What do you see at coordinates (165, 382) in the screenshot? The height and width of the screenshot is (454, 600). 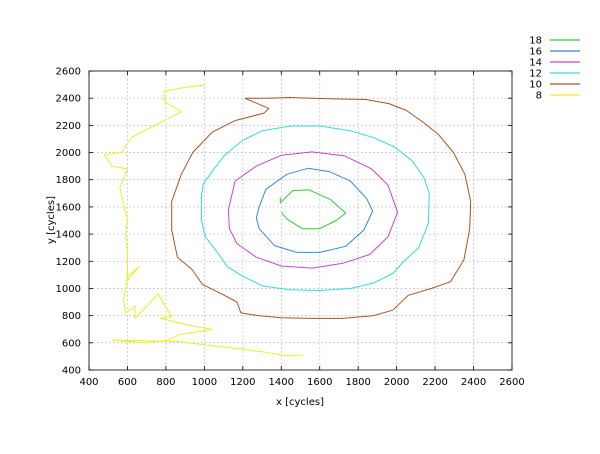 I see `x-tick-label: 800` at bounding box center [165, 382].